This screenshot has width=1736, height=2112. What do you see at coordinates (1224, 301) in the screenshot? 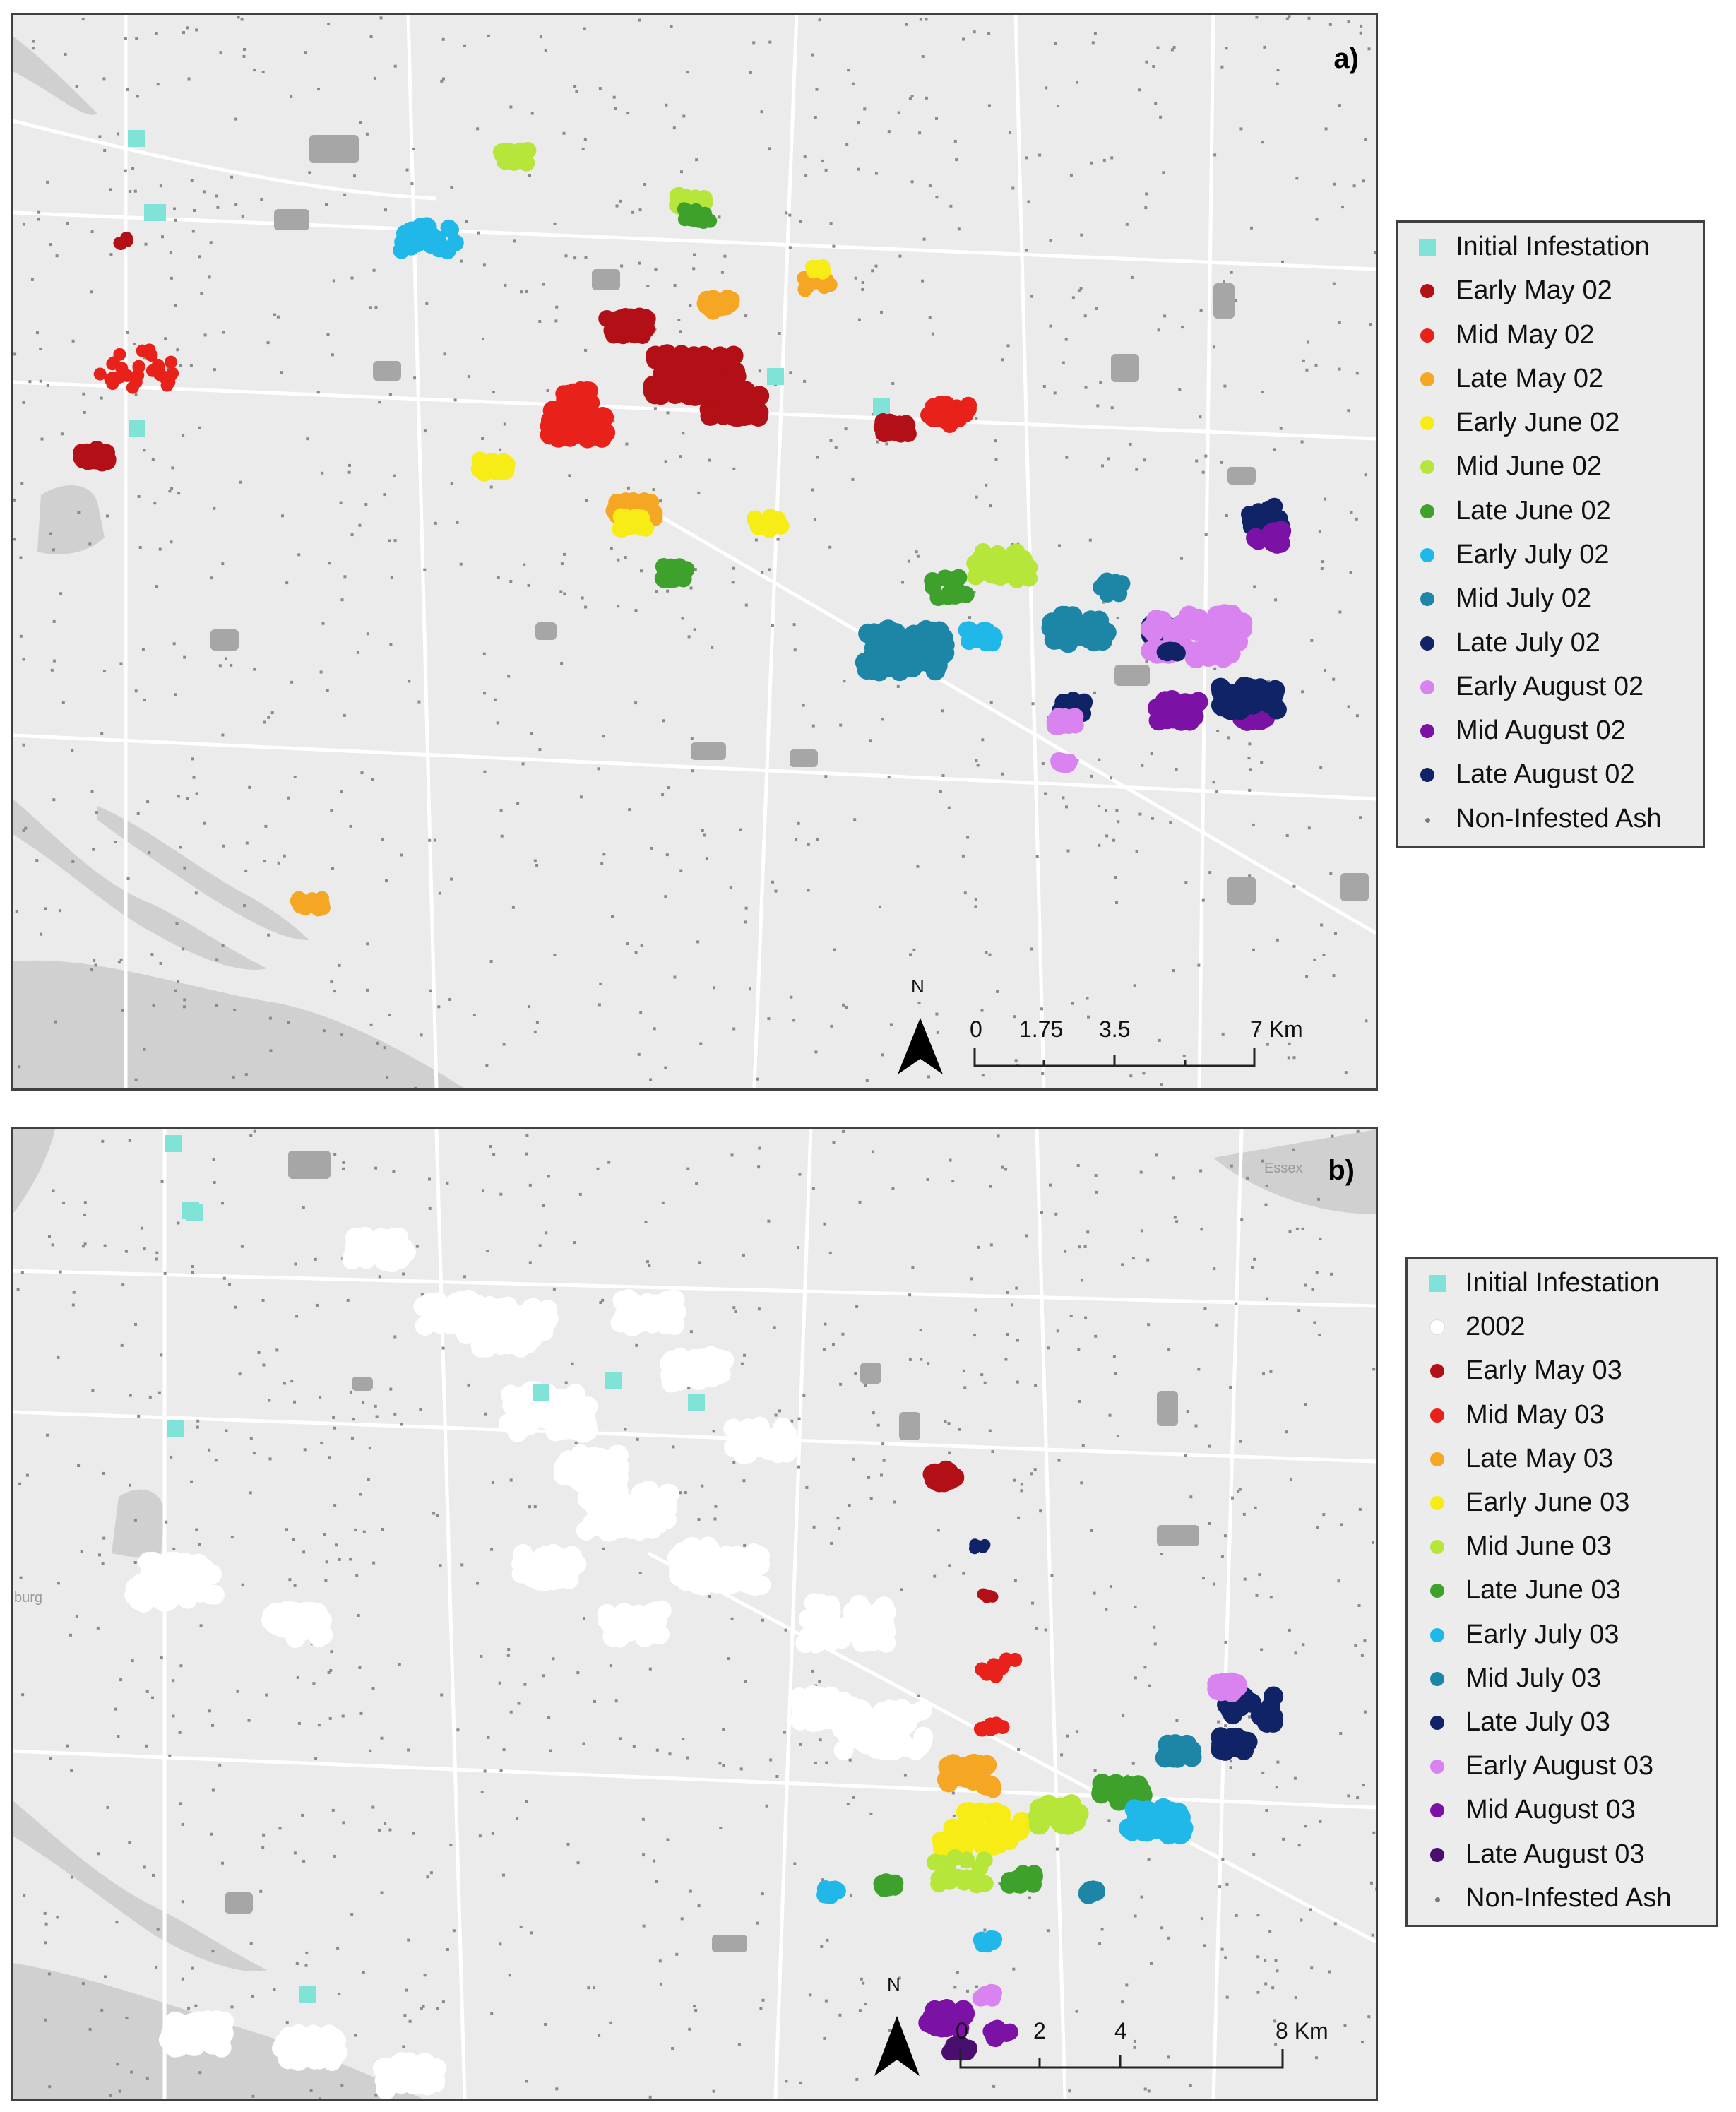
I see `town-block` at bounding box center [1224, 301].